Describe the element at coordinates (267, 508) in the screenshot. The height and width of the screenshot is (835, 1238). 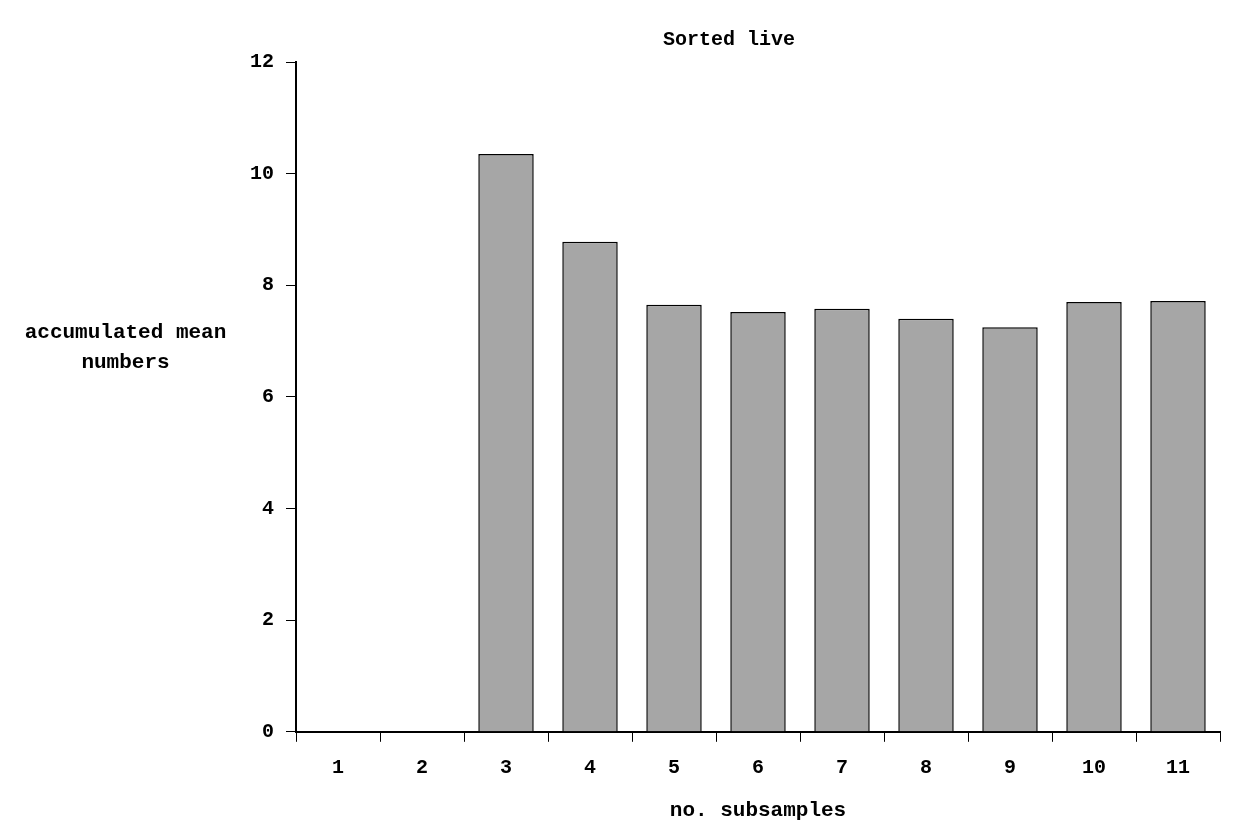
I see `y-tick-label: 4` at that location.